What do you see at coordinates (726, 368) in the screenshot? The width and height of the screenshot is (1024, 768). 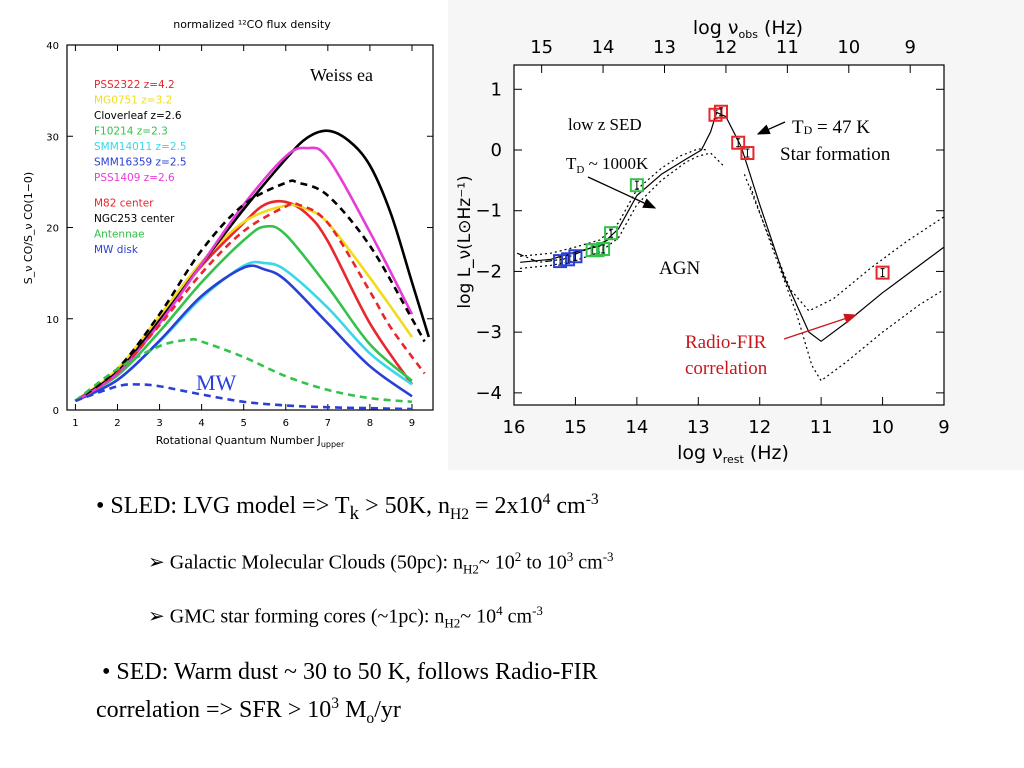 I see `radio-fir-label-line2: correlation` at bounding box center [726, 368].